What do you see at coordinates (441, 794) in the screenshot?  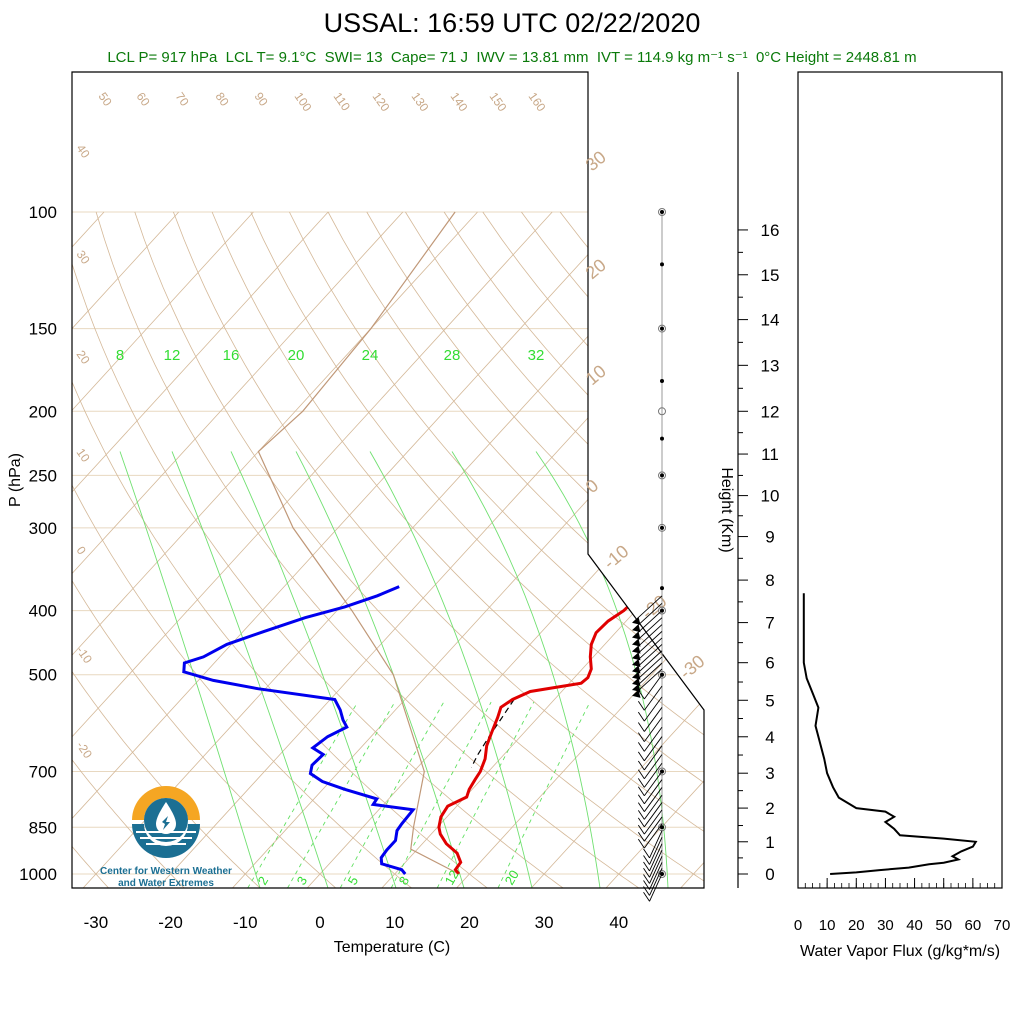 I see `mixing-ratio-line` at bounding box center [441, 794].